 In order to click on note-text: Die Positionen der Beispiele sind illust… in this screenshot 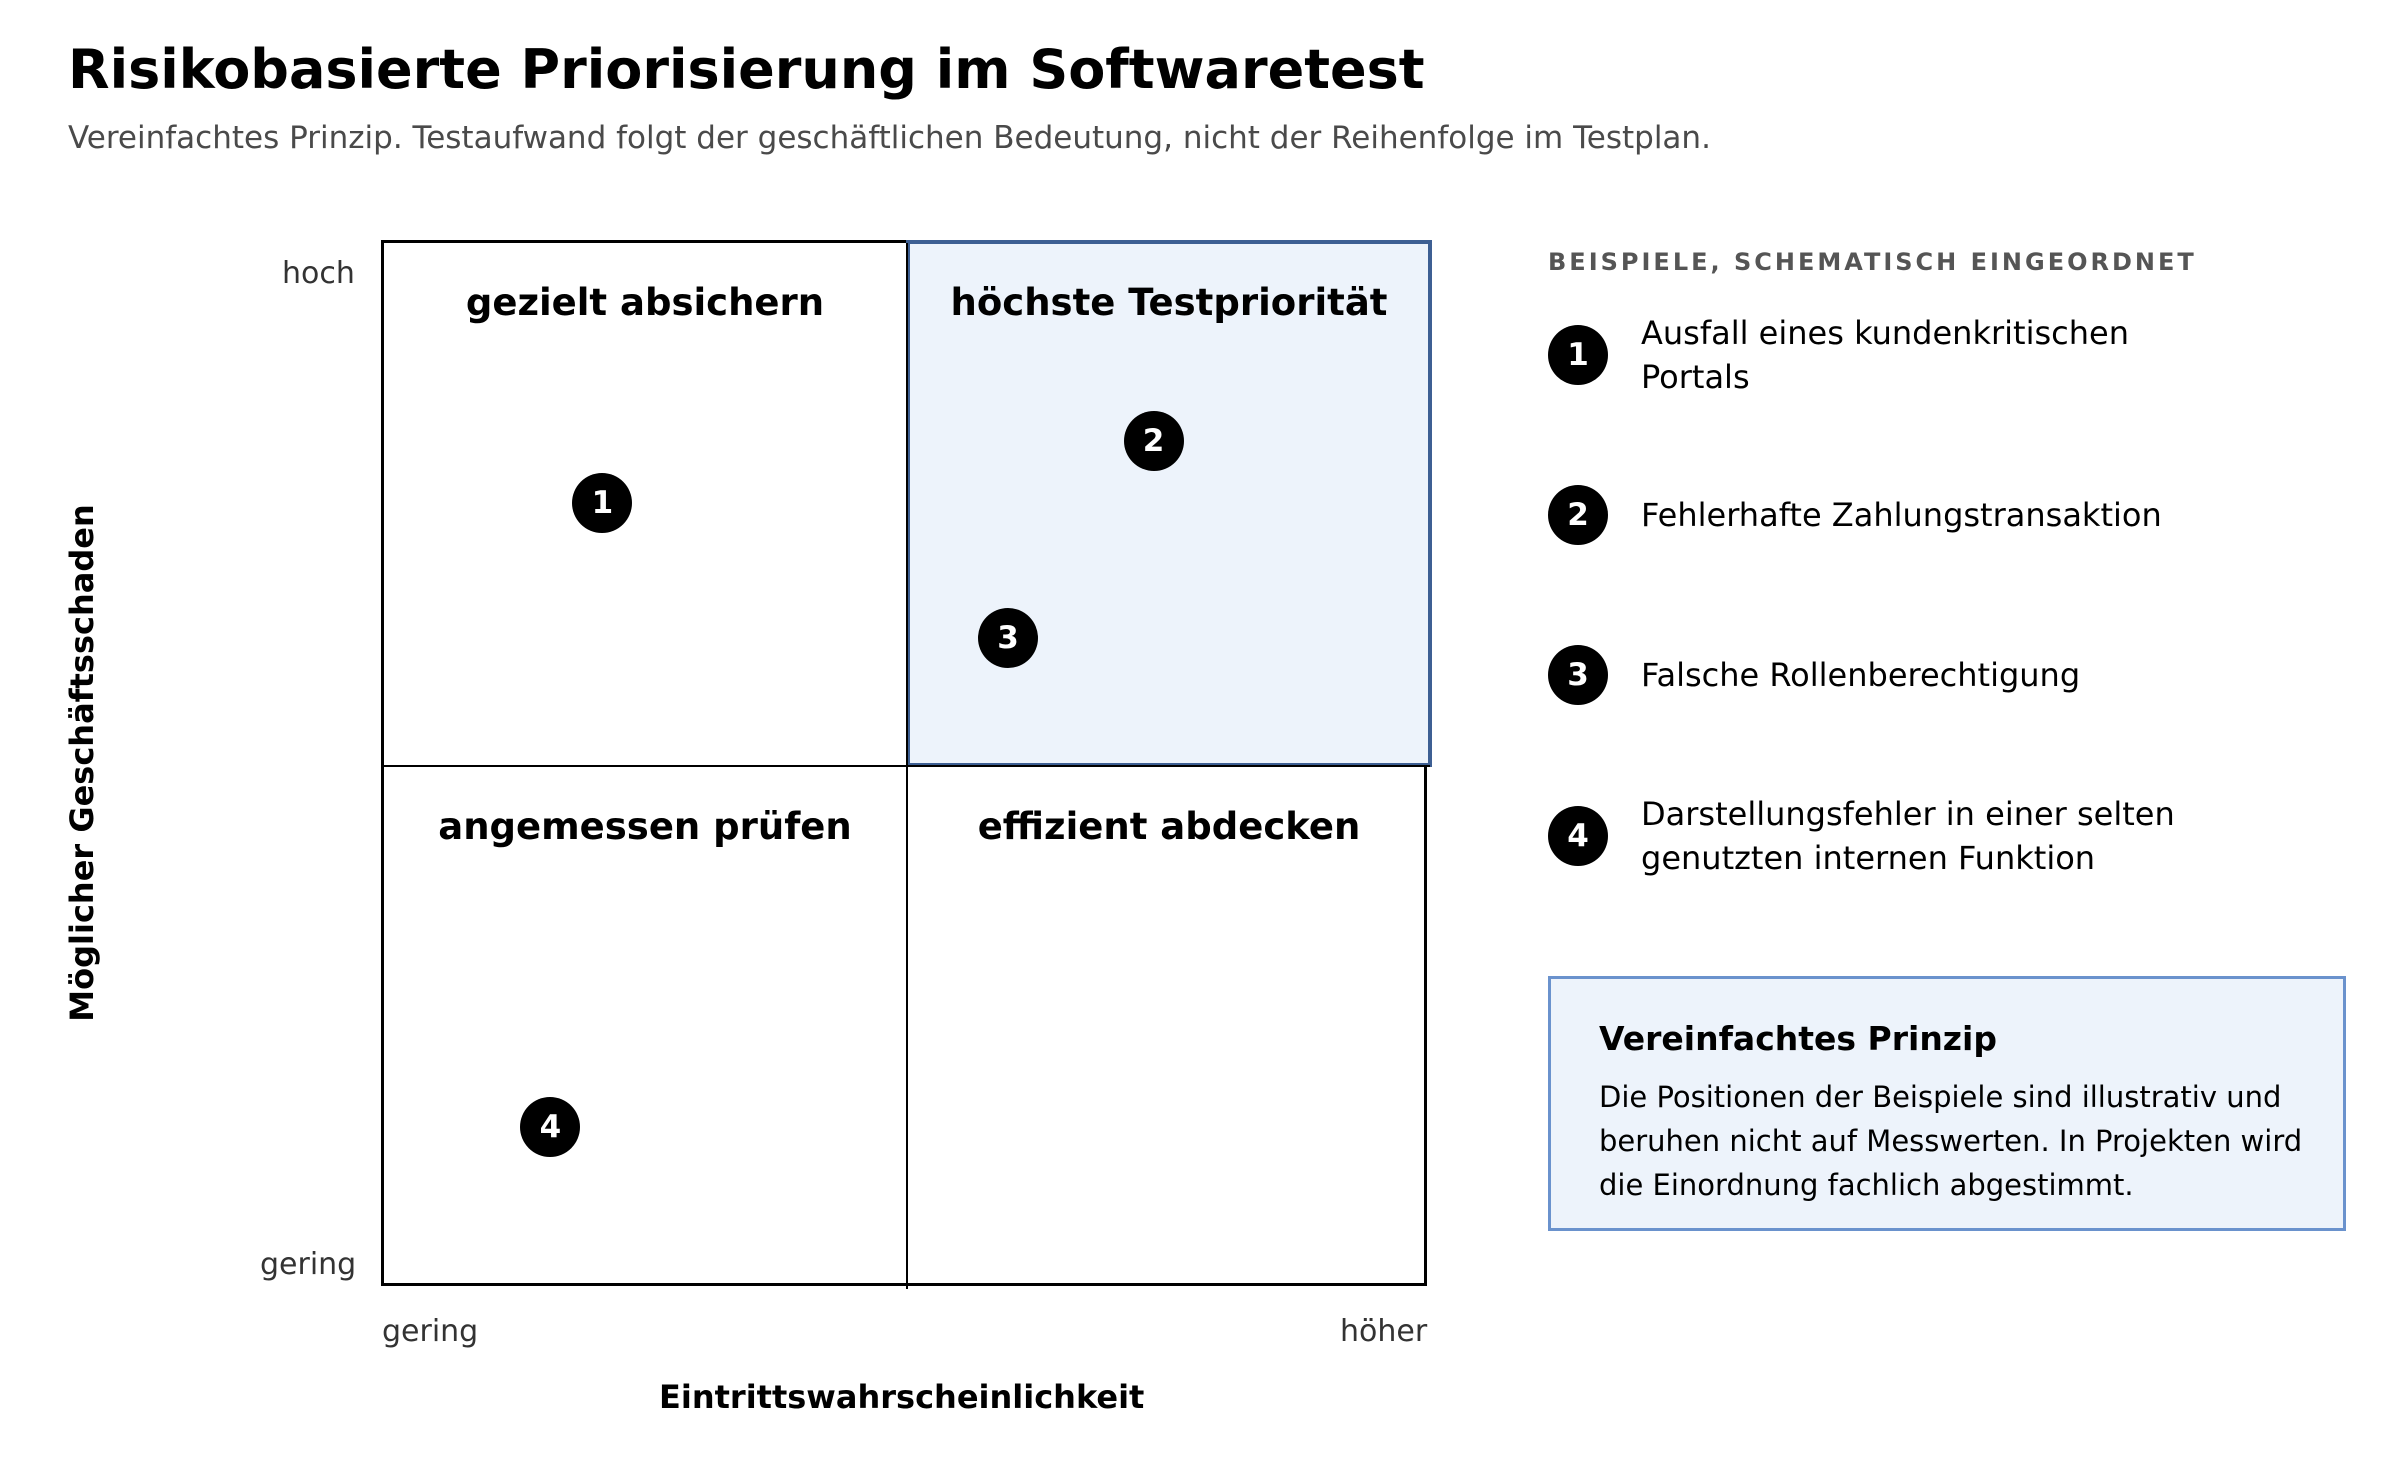, I will do `click(1951, 1141)`.